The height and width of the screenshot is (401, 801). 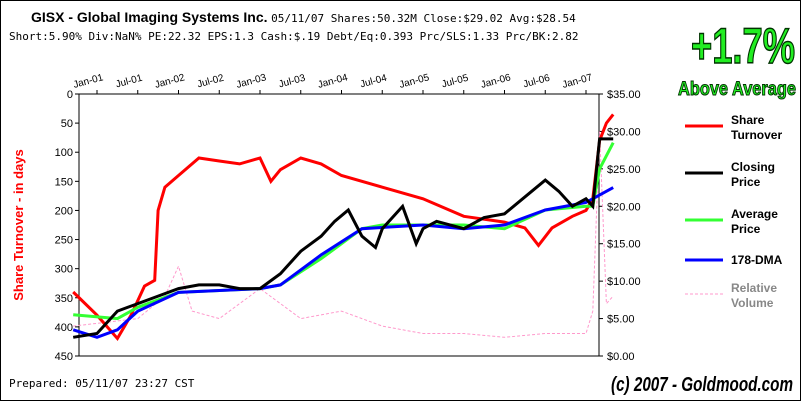 What do you see at coordinates (753, 174) in the screenshot?
I see `legend-label: Closing Price` at bounding box center [753, 174].